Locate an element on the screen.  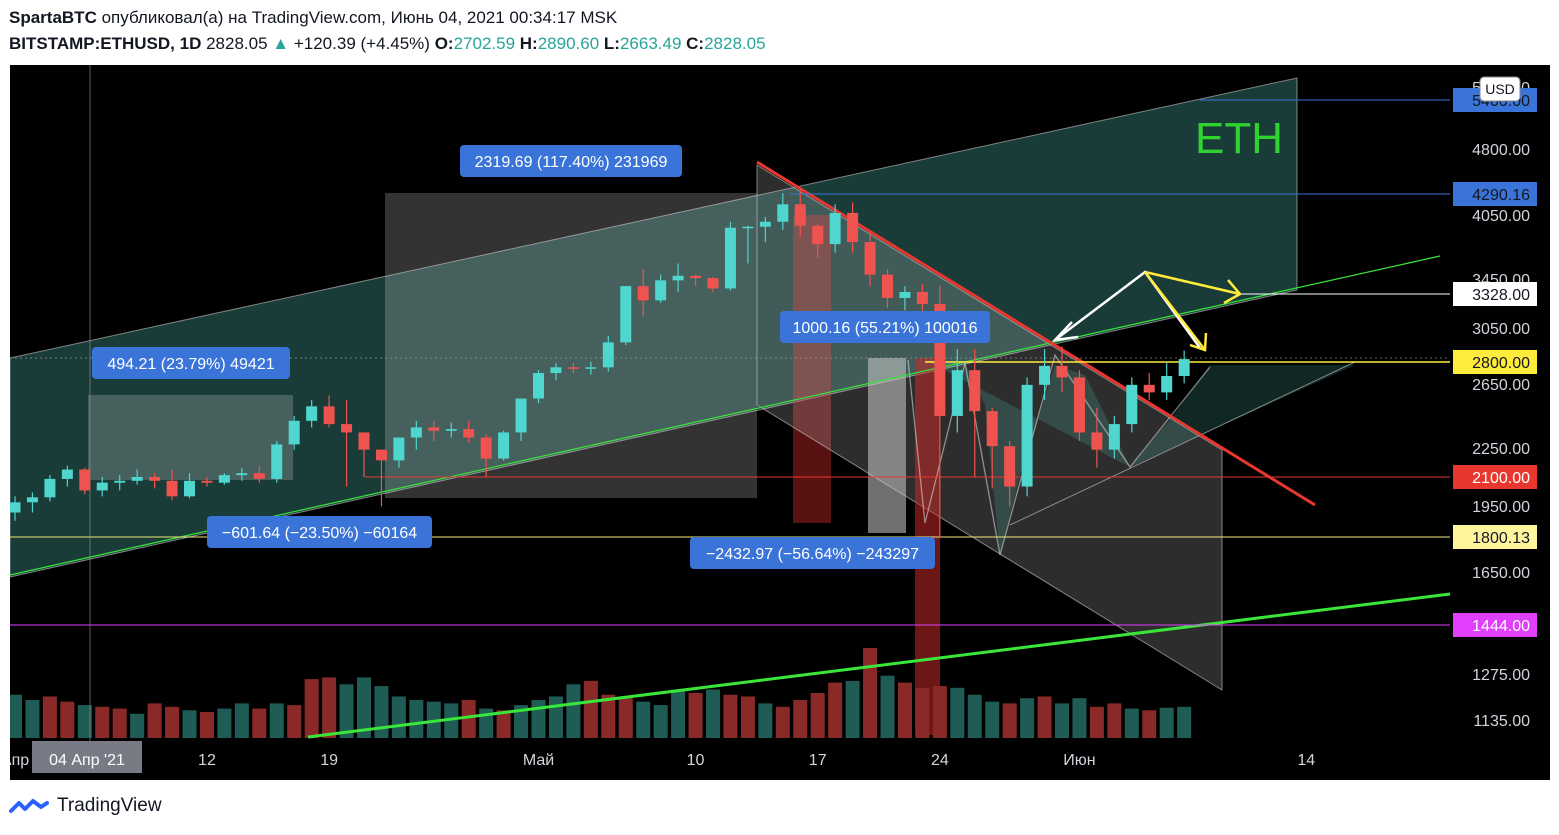
y-tick-label: 2250.00 is located at coordinates (1501, 449).